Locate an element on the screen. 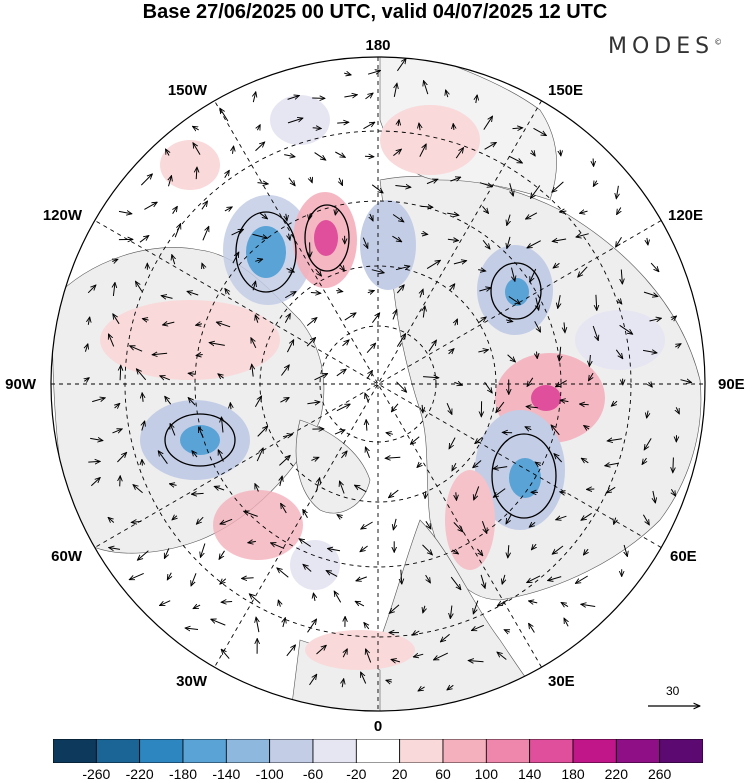  lon-label-30W: 30W is located at coordinates (191, 681).